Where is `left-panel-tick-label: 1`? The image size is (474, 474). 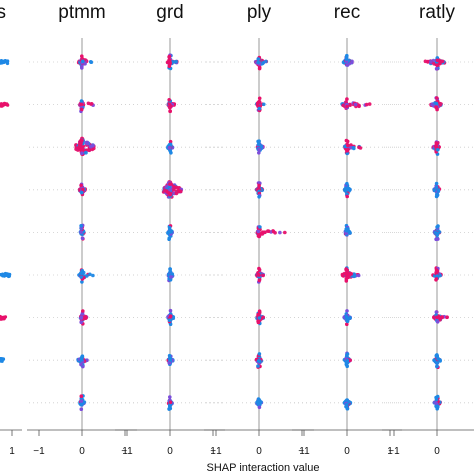 left-panel-tick-label: 1 is located at coordinates (12, 451).